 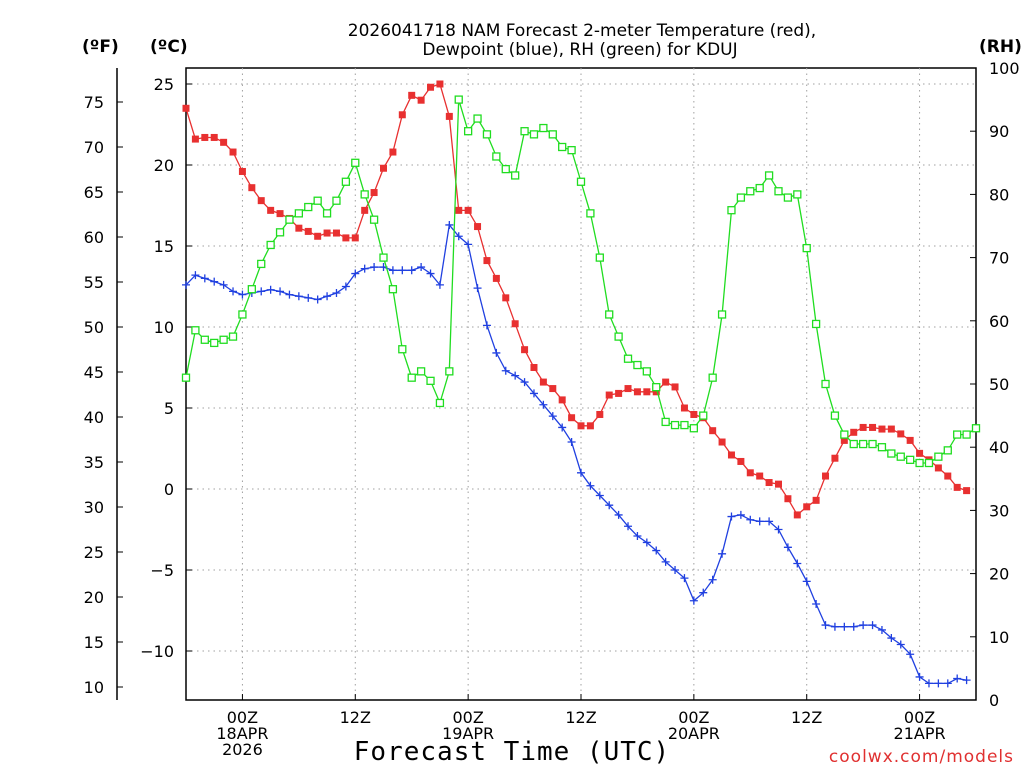 I want to click on rh-tick-label: 10, so click(x=999, y=637).